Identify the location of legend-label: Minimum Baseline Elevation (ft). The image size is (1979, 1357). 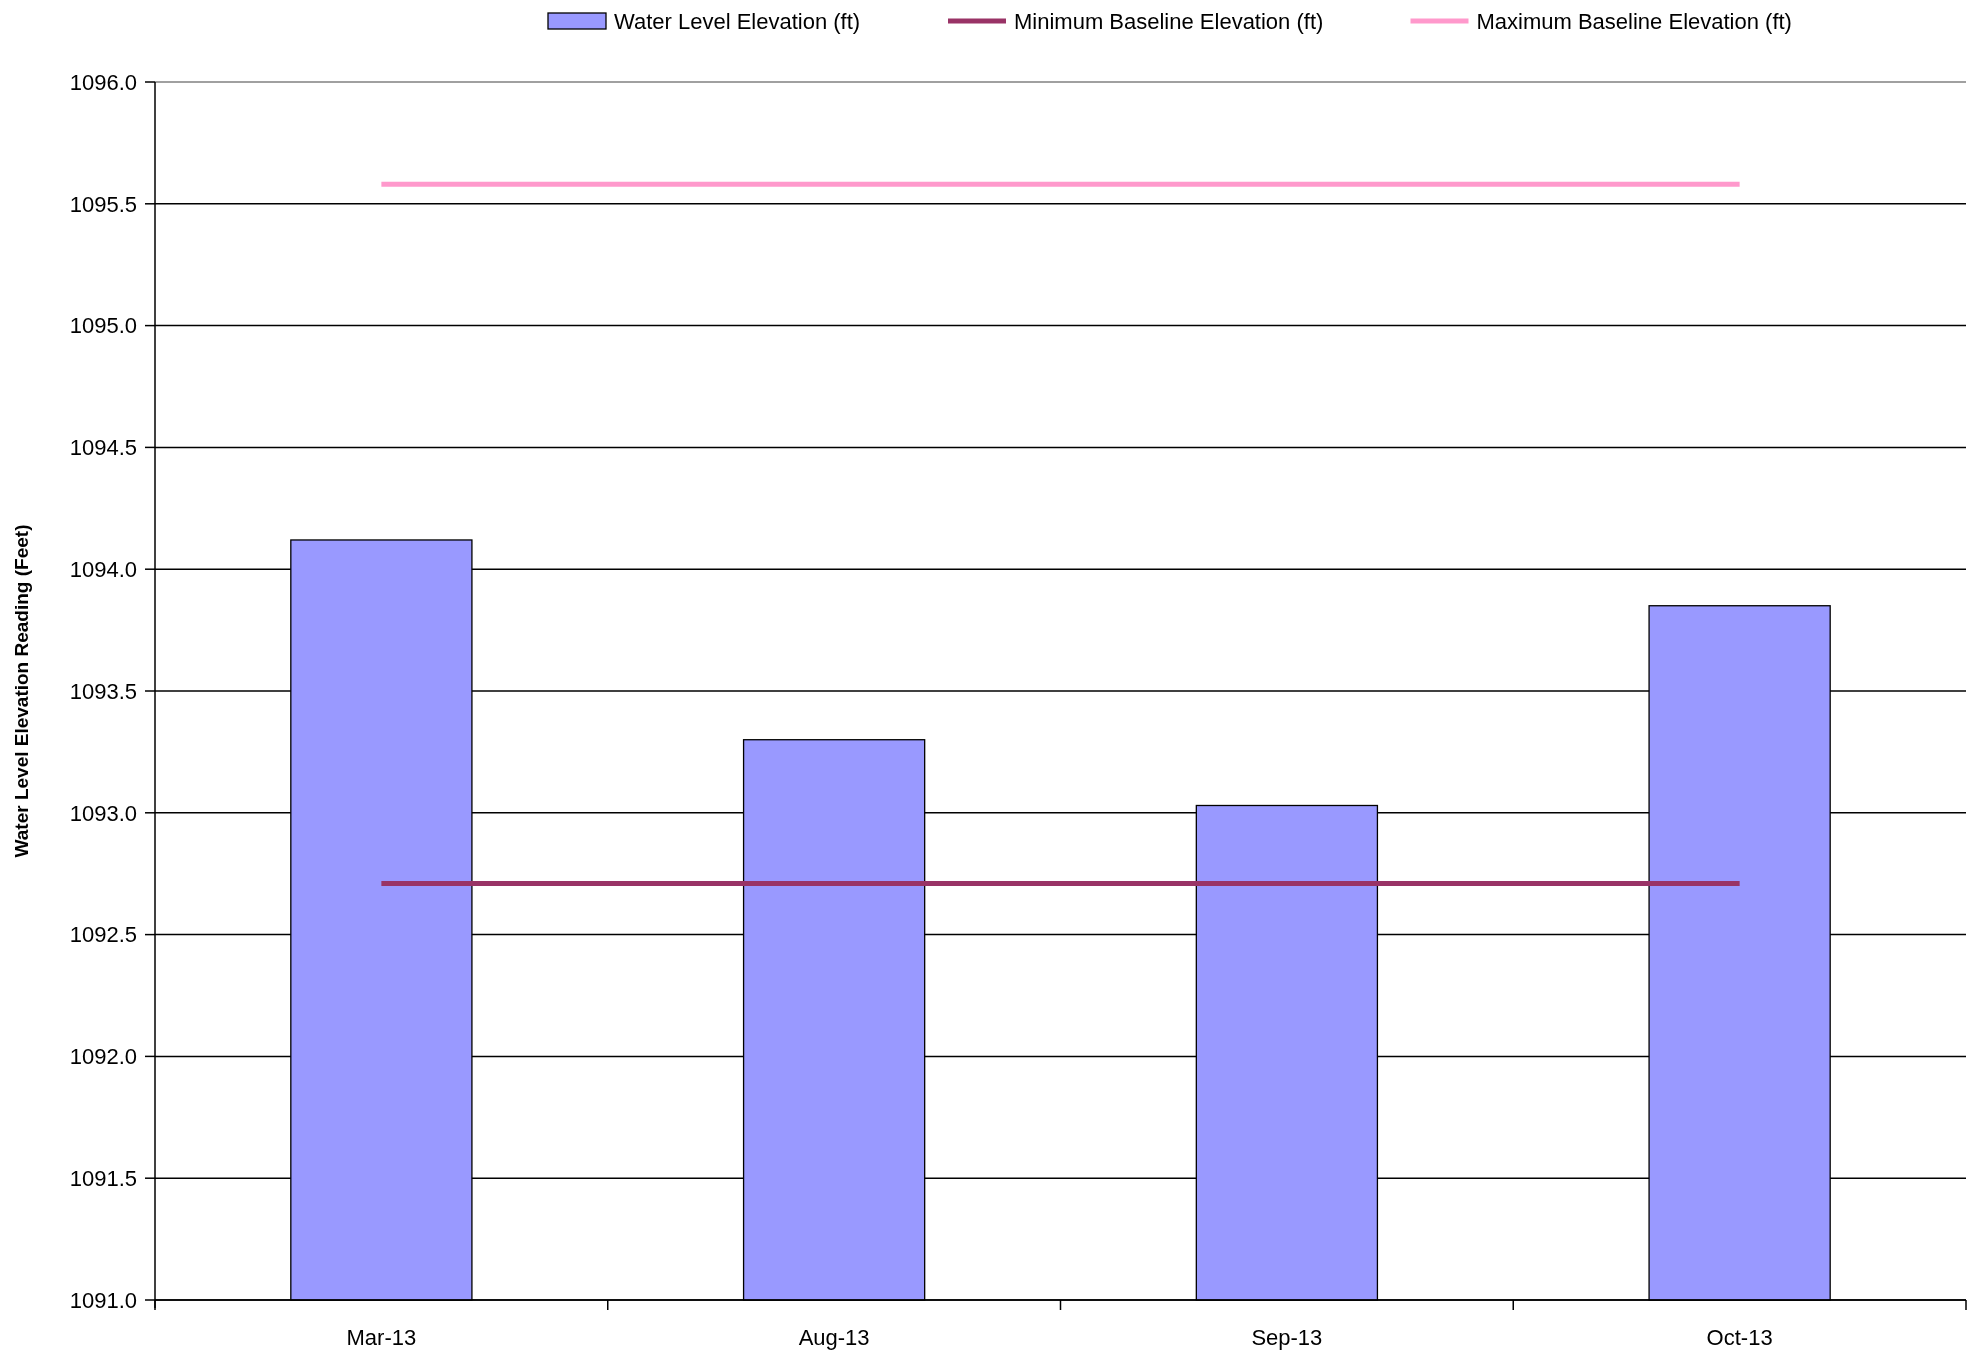
(1169, 21).